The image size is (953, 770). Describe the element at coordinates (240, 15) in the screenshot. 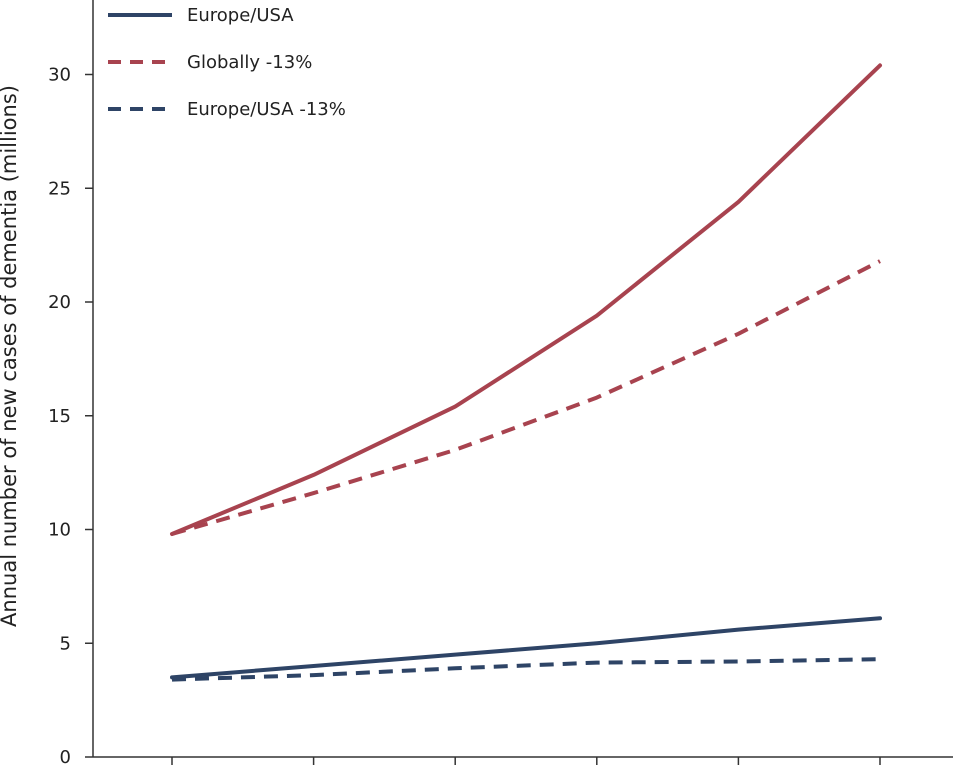

I see `legend-label-0: Europe/USA` at that location.